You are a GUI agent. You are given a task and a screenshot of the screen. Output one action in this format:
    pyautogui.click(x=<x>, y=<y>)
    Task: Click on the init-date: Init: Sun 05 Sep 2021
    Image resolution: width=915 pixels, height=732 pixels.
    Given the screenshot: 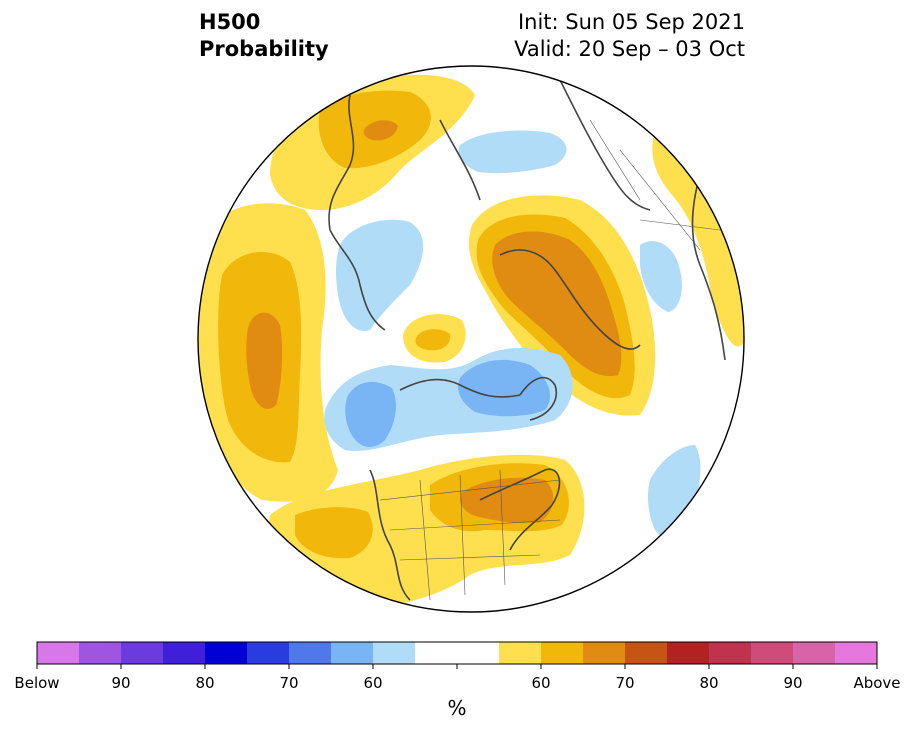 What is the action you would take?
    pyautogui.click(x=631, y=22)
    